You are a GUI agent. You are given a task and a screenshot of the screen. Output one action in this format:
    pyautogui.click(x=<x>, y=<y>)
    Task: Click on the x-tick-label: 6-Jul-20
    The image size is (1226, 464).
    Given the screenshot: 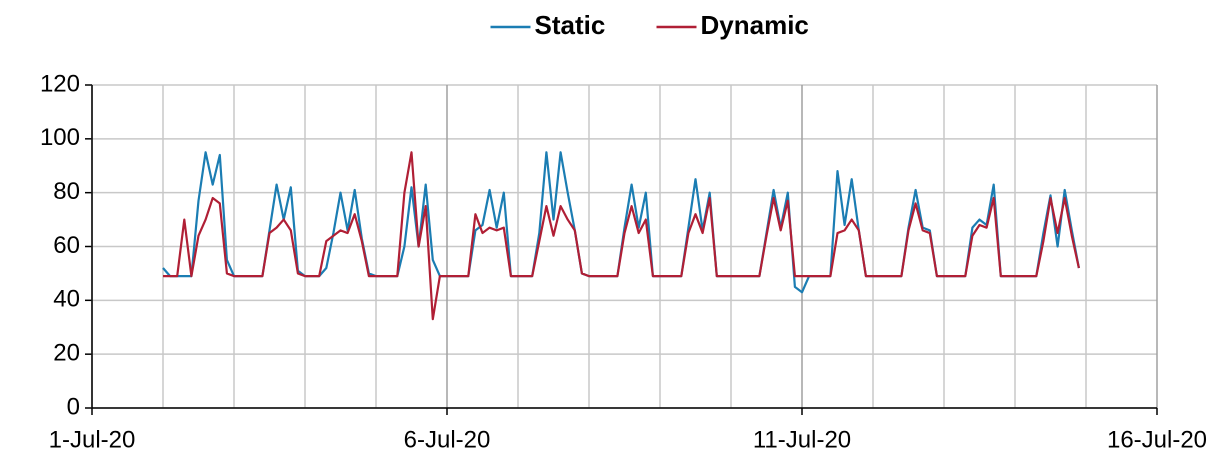 What is the action you would take?
    pyautogui.click(x=447, y=439)
    